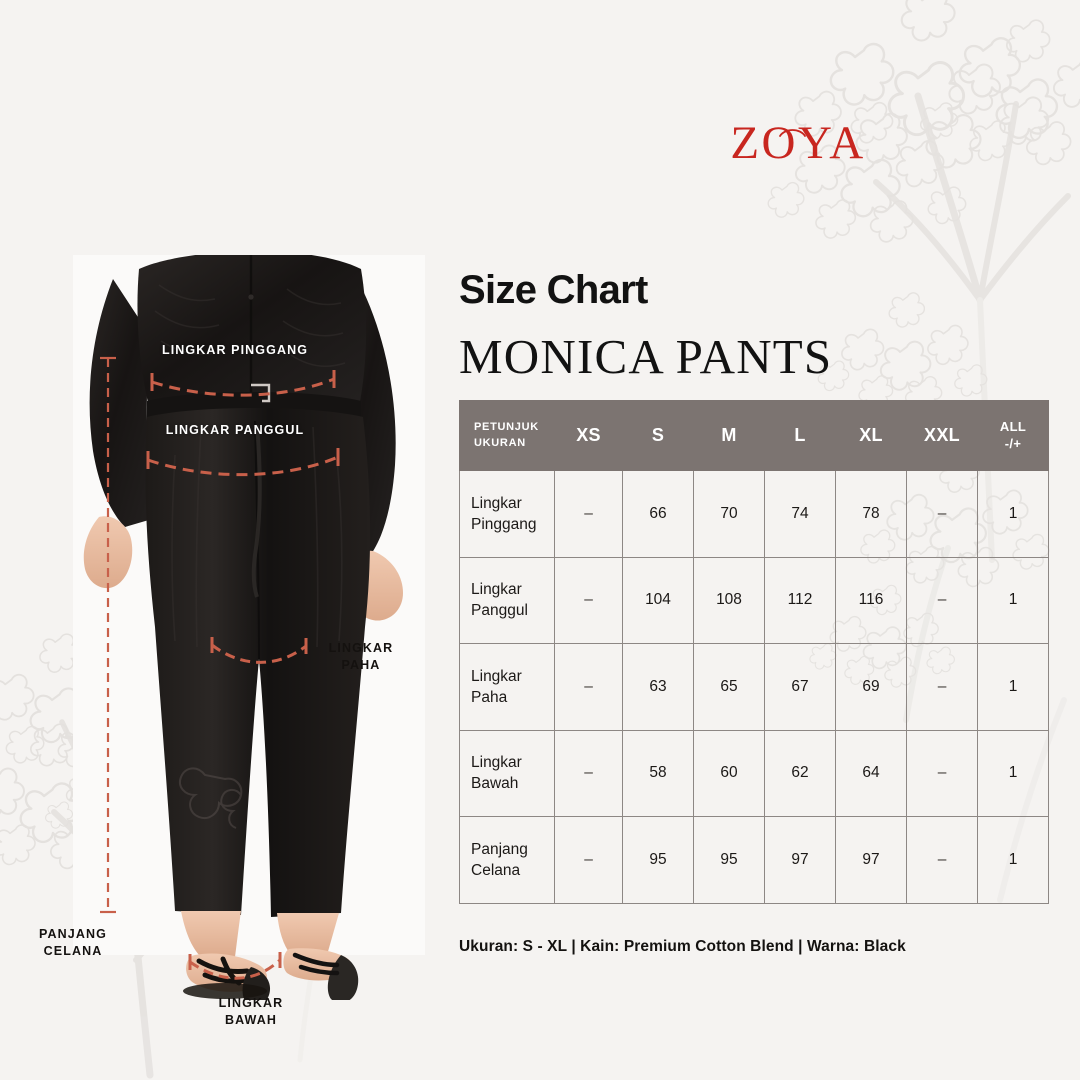  I want to click on row-label: Lingkar Bawah, so click(507, 773).